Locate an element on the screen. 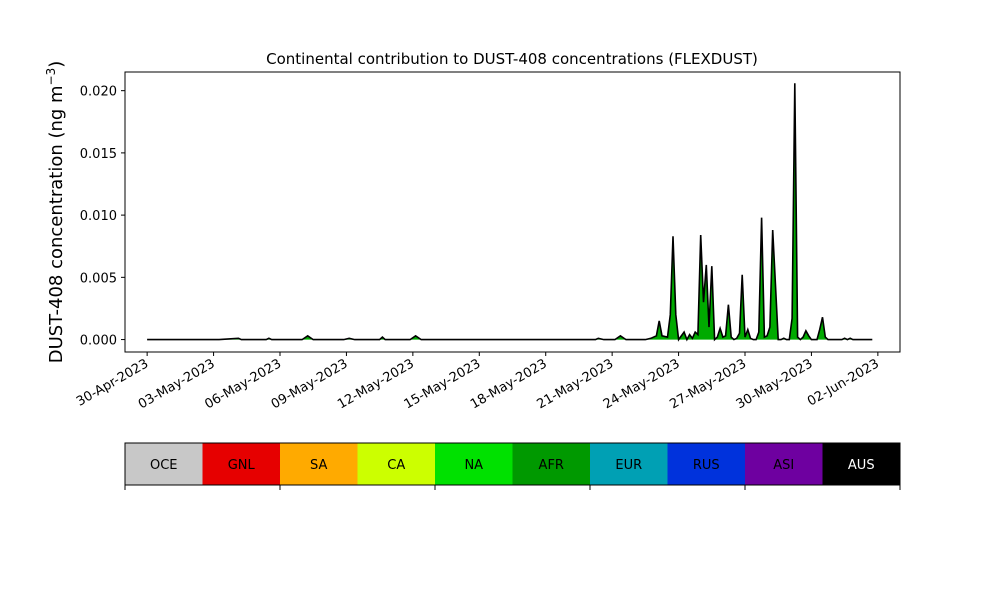 Image resolution: width=1000 pixels, height=600 pixels. y-tick-label: 0.020 is located at coordinates (98, 92).